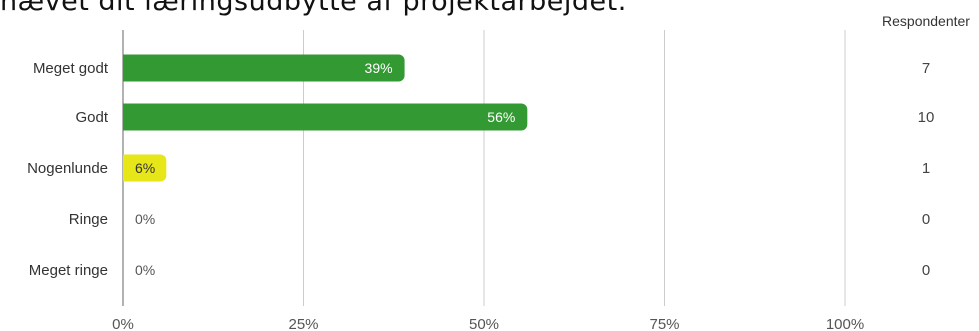 The height and width of the screenshot is (331, 979). Describe the element at coordinates (264, 68) in the screenshot. I see `bar-meget-godt` at that location.